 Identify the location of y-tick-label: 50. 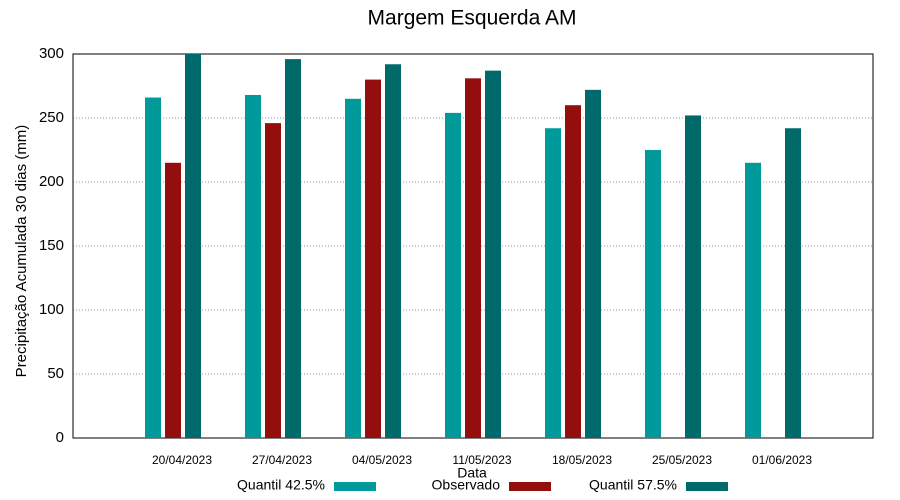
(55, 373).